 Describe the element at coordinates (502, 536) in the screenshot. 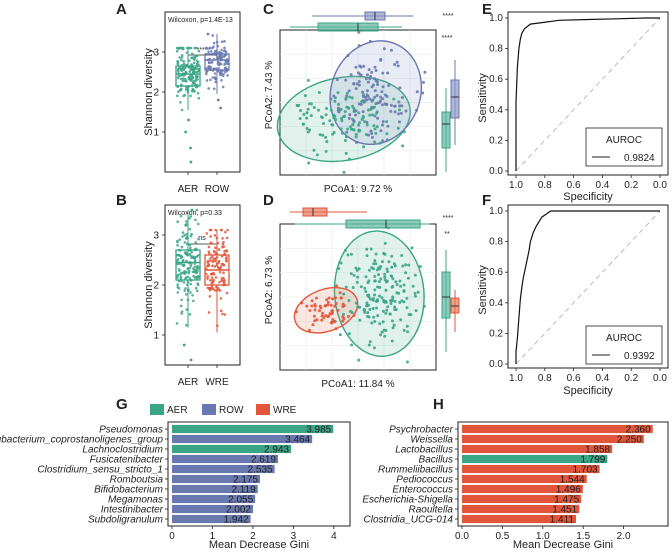

I see `xtick-label: 0.5` at that location.